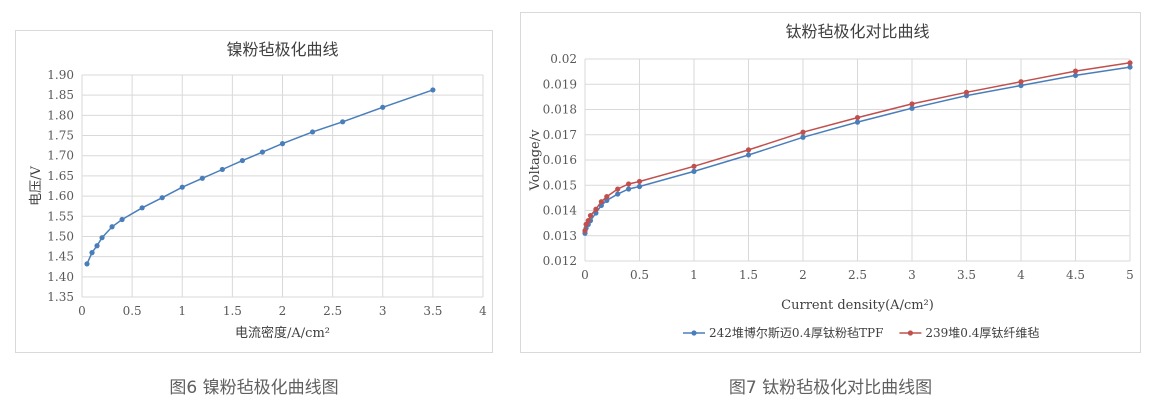 The image size is (1152, 416). Describe the element at coordinates (563, 59) in the screenshot. I see `y-tick-label: 0.02` at that location.